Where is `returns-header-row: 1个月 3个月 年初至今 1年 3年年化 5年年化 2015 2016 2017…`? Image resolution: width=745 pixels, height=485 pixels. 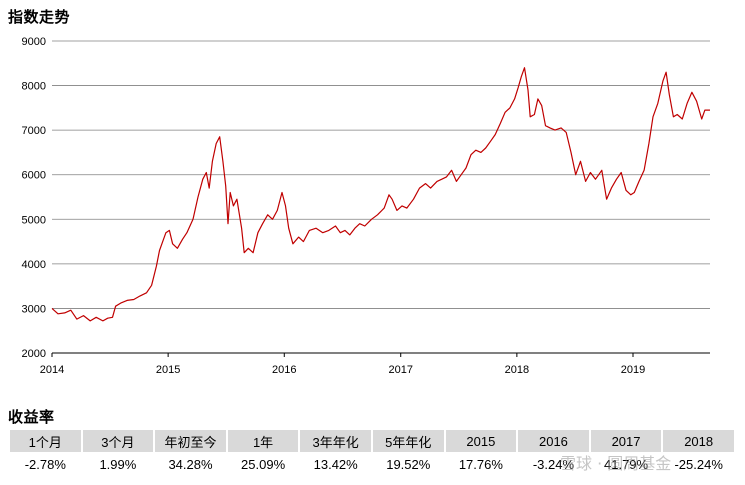 returns-header-row: 1个月 3个月 年初至今 1年 3年年化 5年年化 2015 2016 2017… is located at coordinates (372, 441).